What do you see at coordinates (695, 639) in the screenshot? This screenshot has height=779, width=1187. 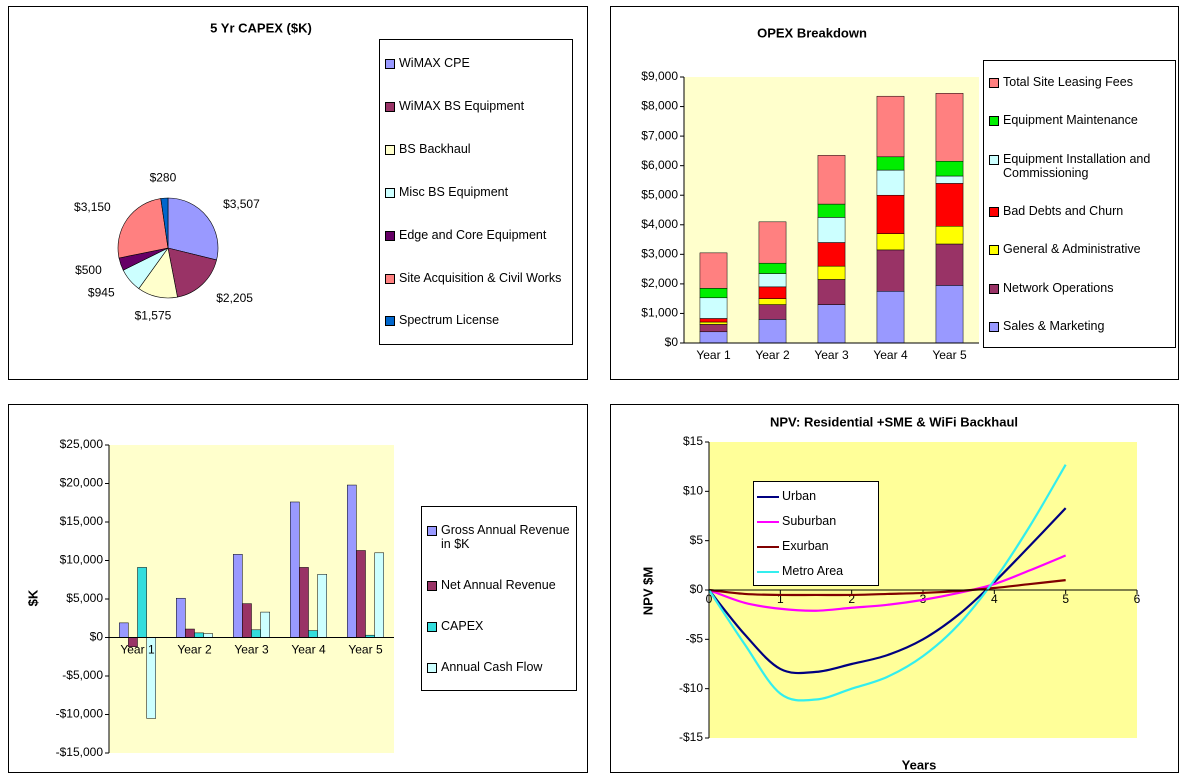 I see `y-tick-label: -$5` at bounding box center [695, 639].